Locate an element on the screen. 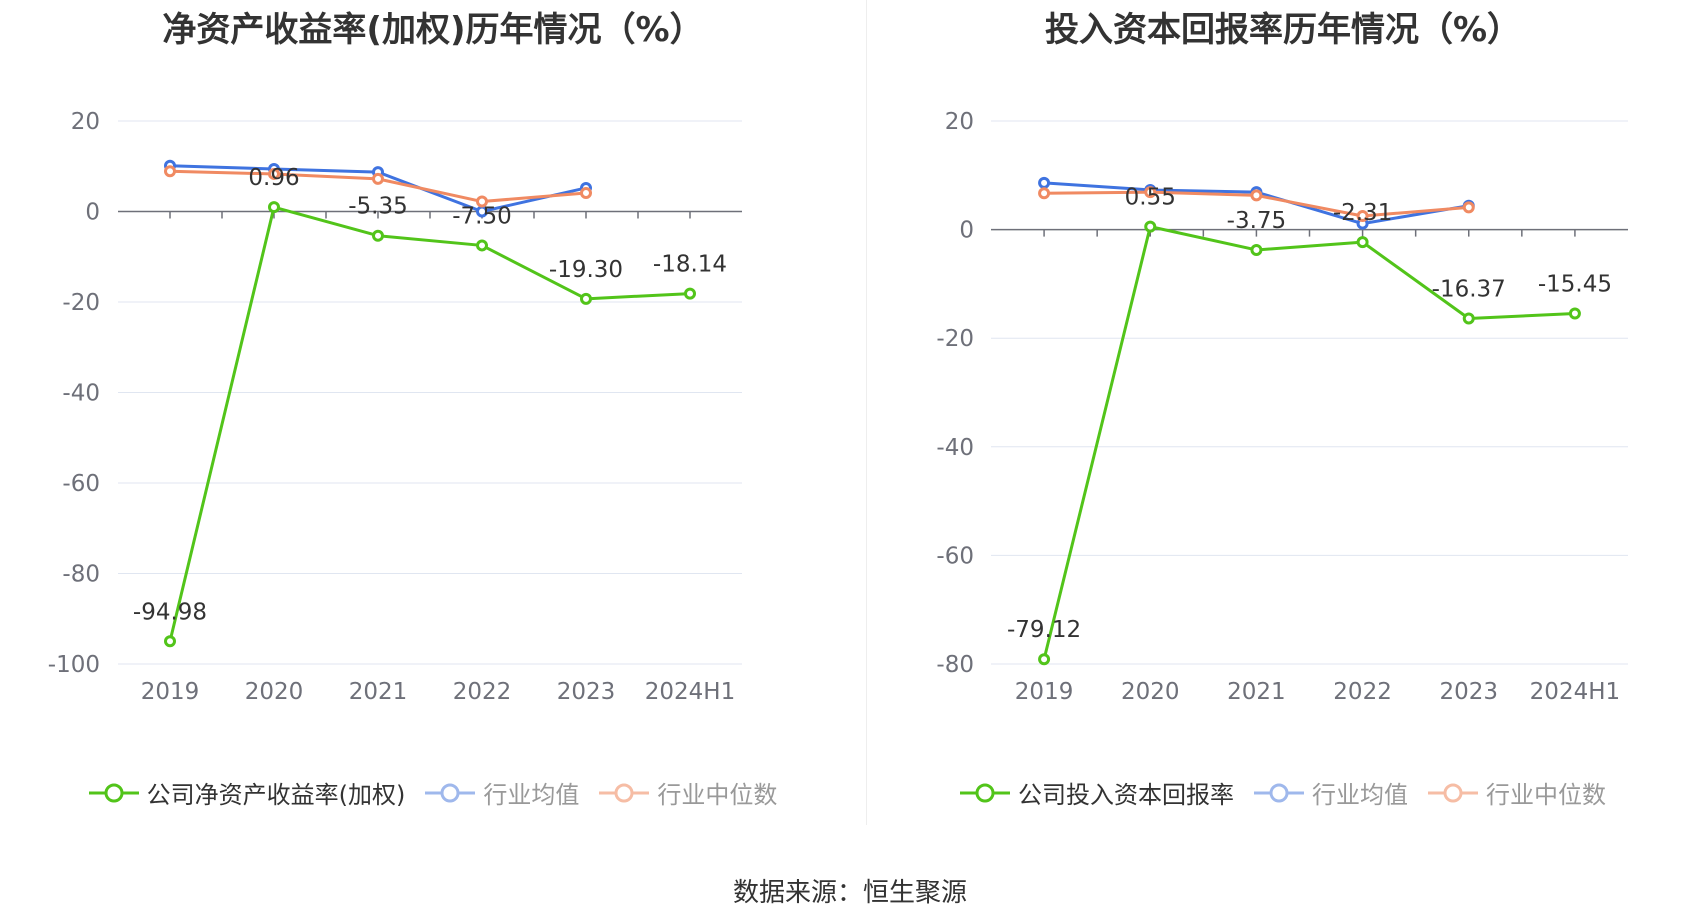 The height and width of the screenshot is (918, 1700). data-point-average is located at coordinates (1044, 182).